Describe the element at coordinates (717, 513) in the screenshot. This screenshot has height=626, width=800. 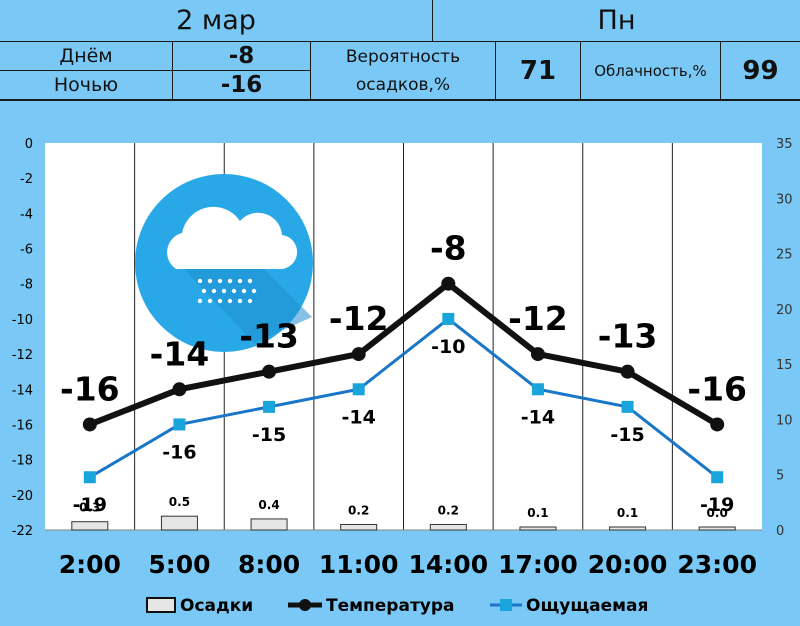
I see `precip-value-label: 0.0` at that location.